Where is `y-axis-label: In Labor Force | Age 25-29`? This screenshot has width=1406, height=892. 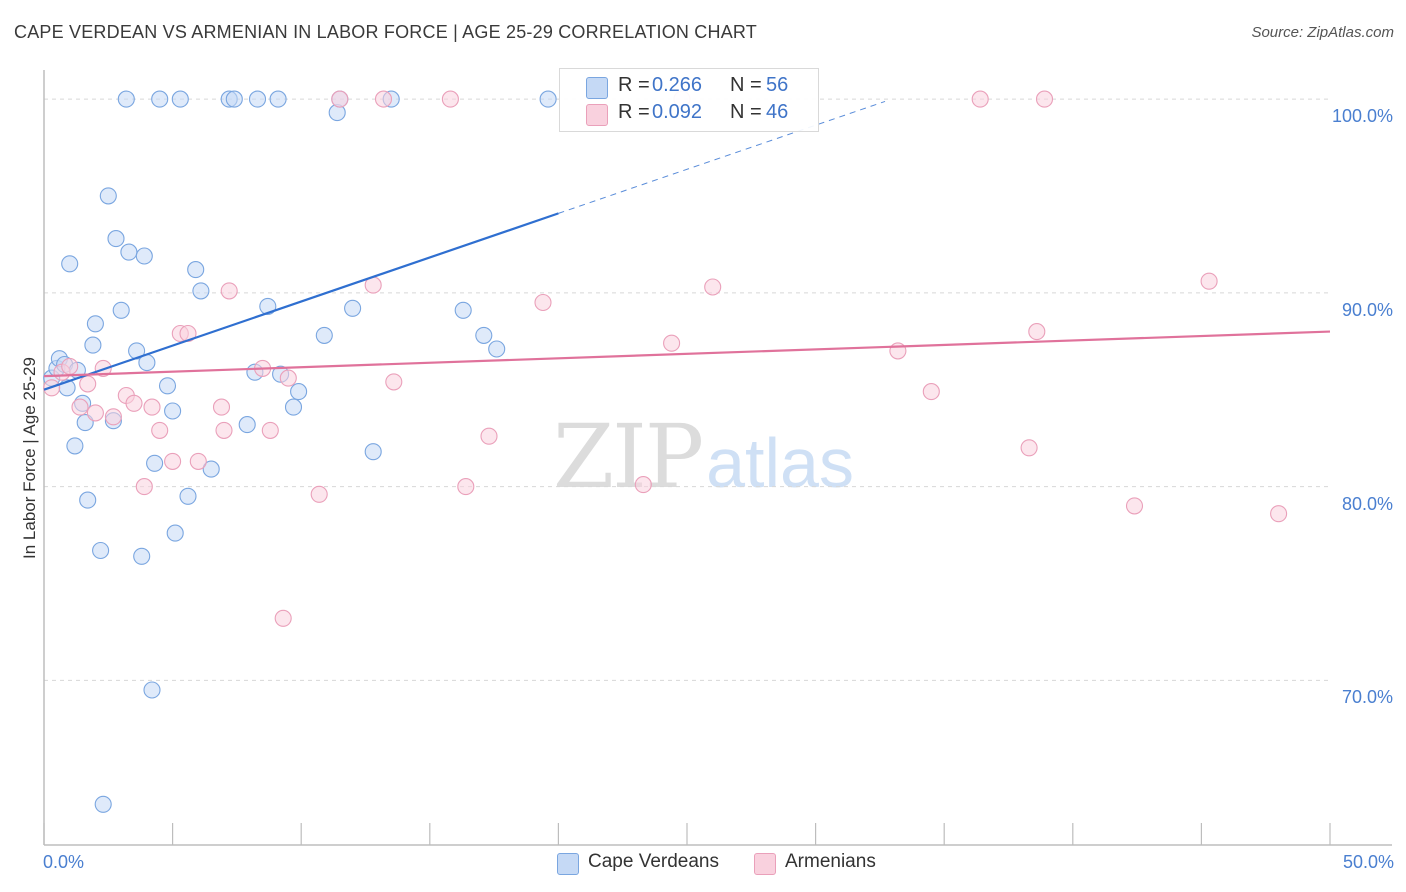 y-axis-label: In Labor Force | Age 25-29 is located at coordinates (29, 458).